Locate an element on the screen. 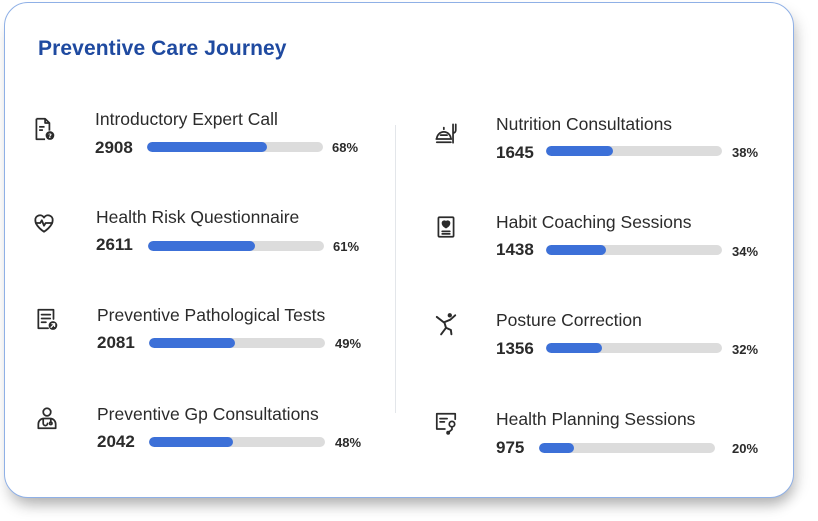  item-percent: 48% is located at coordinates (348, 442).